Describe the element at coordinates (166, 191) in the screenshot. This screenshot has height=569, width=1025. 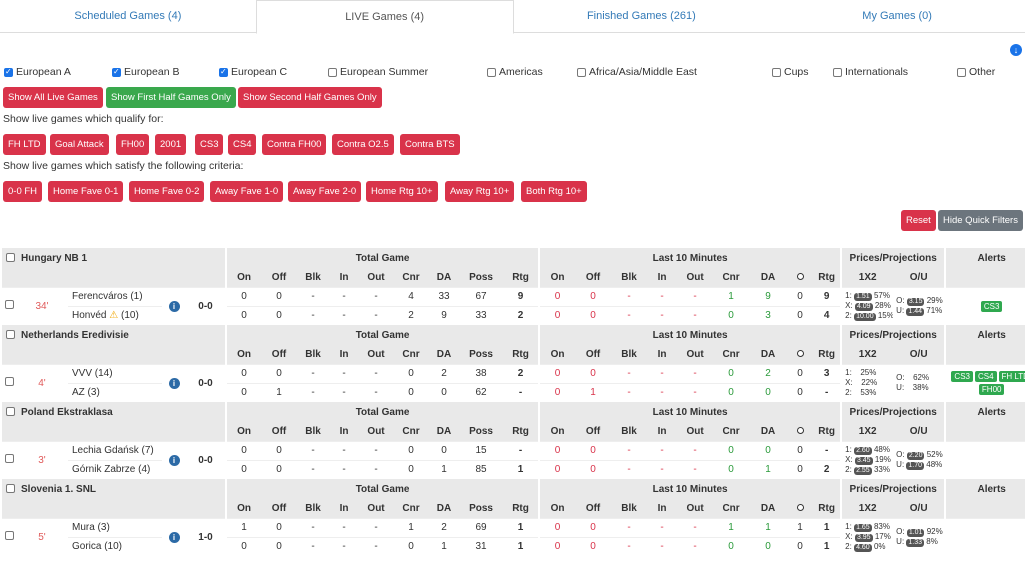
I see `criteria-home-fave-0-2-button: Home Fave 0-2` at that location.